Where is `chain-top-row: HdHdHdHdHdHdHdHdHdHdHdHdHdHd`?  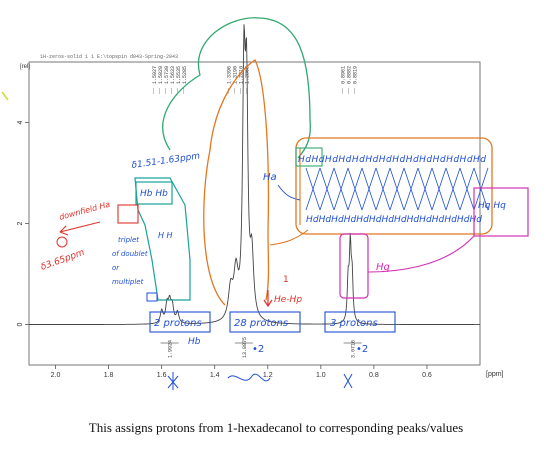
chain-top-row: HdHdHdHdHdHdHdHdHdHdHdHdHdHd is located at coordinates (392, 160).